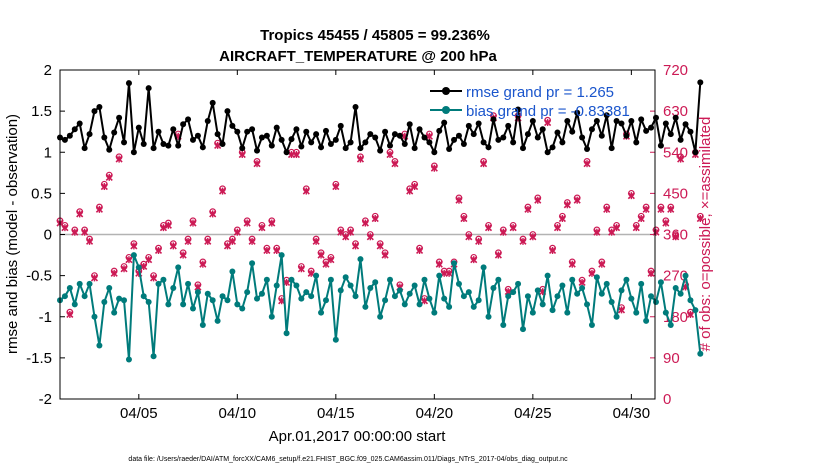 Image resolution: width=830 pixels, height=470 pixels. Describe the element at coordinates (548, 111) in the screenshot. I see `legend-label-bias: bias grand pr = -0.83381` at that location.